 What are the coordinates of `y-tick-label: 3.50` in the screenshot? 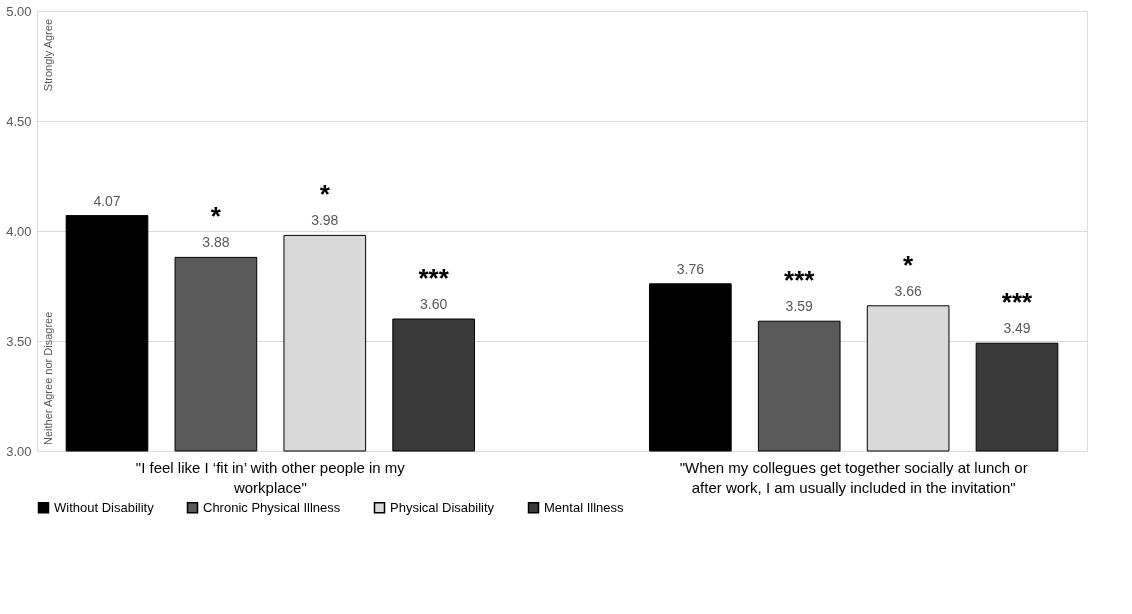 It's located at (19, 341).